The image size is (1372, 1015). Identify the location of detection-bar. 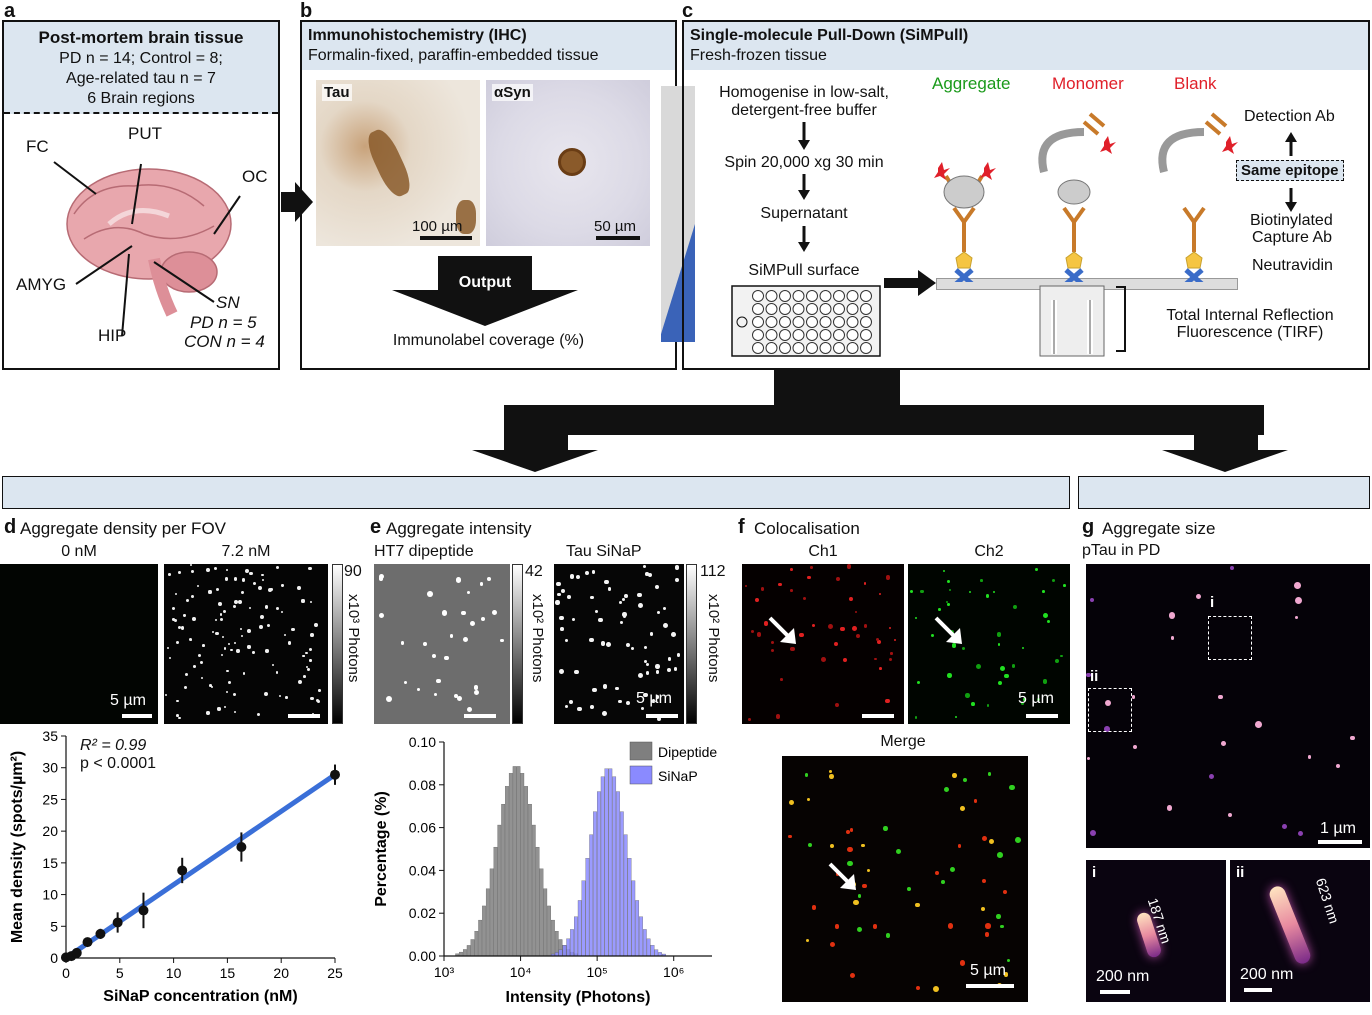
(884, 420).